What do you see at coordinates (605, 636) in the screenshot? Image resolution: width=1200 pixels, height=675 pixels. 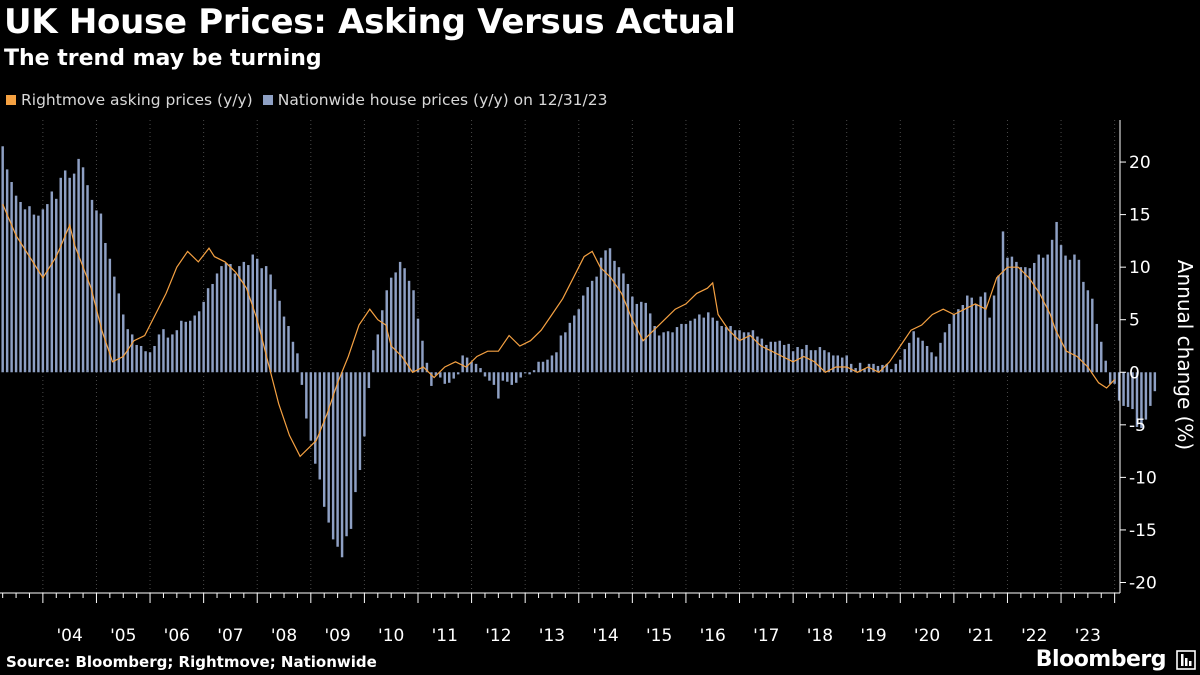 I see `x-tick-label-2014: '14` at bounding box center [605, 636].